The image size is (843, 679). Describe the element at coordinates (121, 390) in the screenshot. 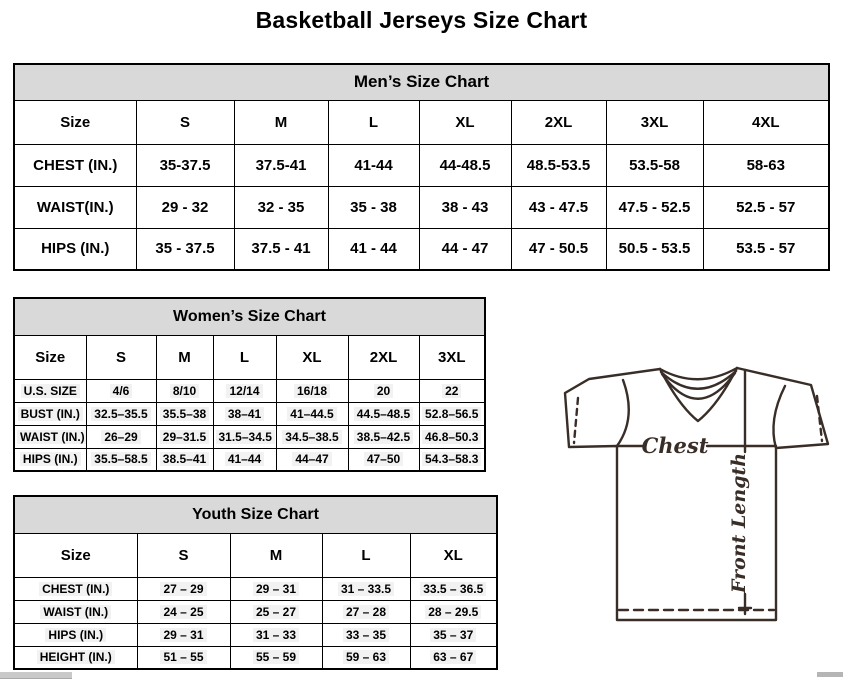

I see `cell: 4/6` at that location.